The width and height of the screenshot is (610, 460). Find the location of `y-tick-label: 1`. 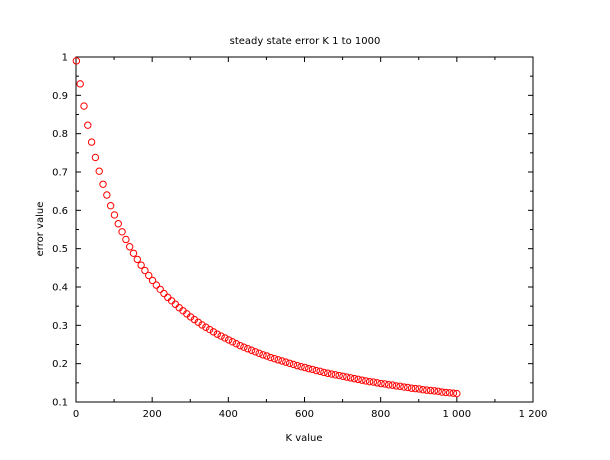

y-tick-label: 1 is located at coordinates (65, 58).